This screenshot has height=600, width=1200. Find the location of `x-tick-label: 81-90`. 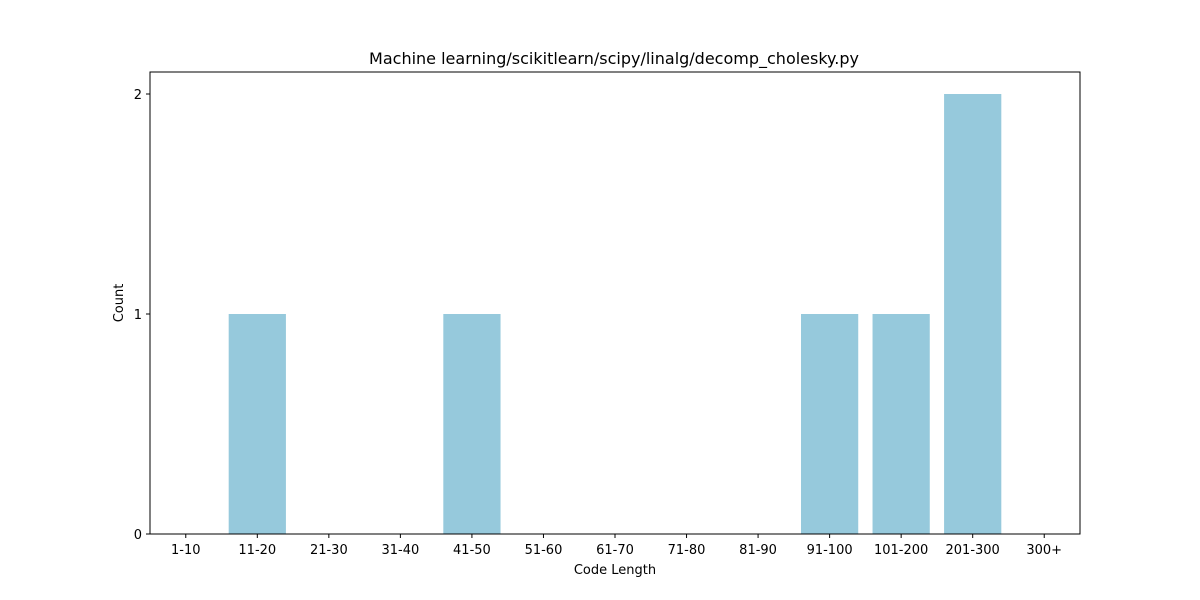

x-tick-label: 81-90 is located at coordinates (758, 550).